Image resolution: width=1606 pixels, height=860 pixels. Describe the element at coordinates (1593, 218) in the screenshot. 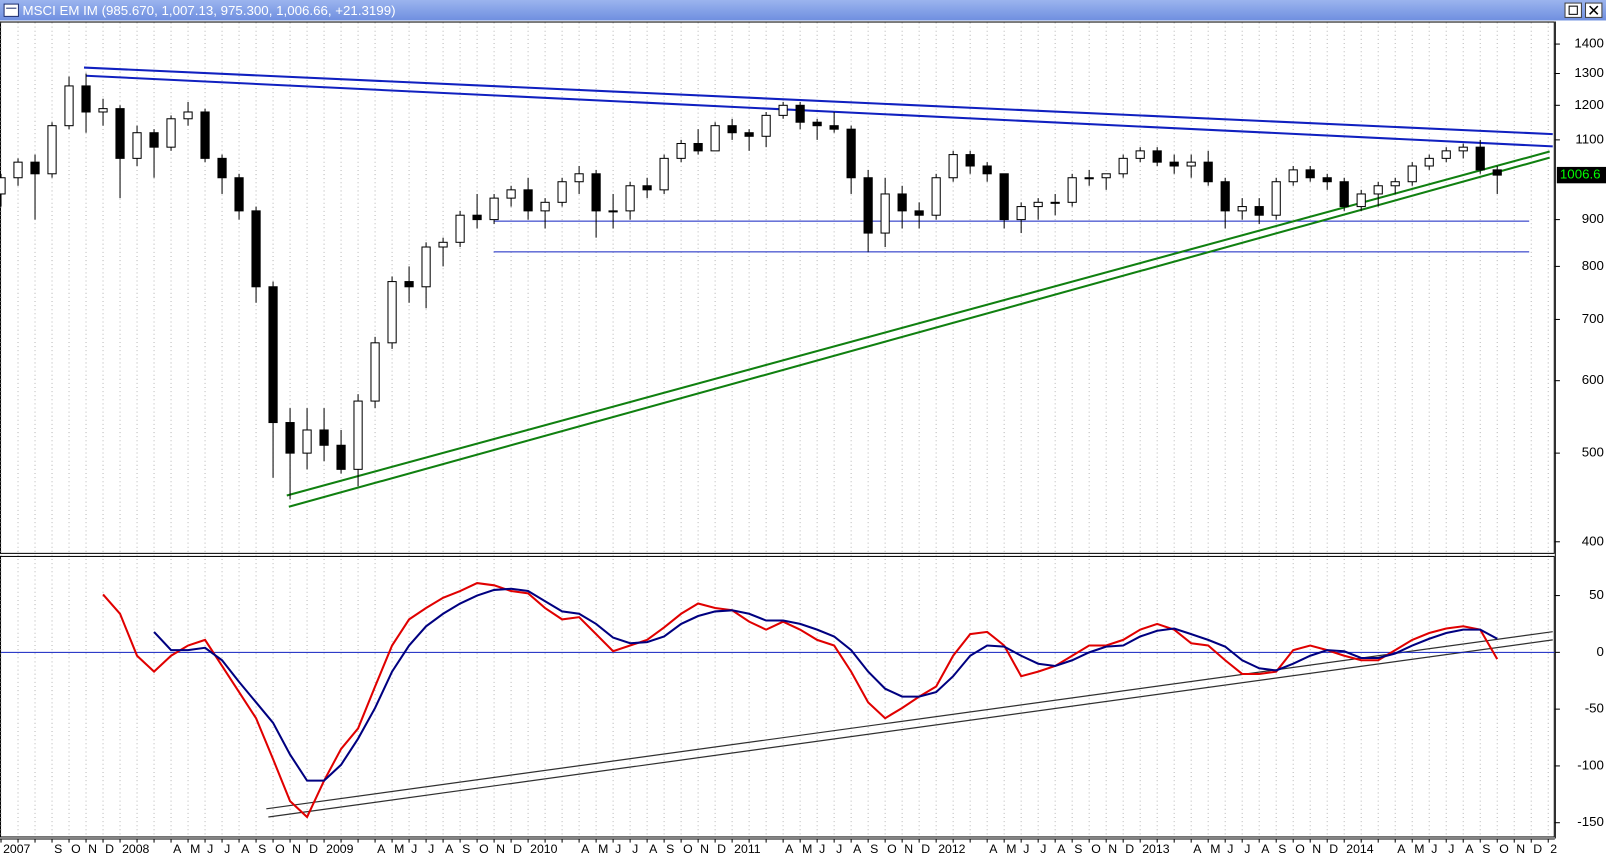

I see `y-tick-label: 900` at that location.